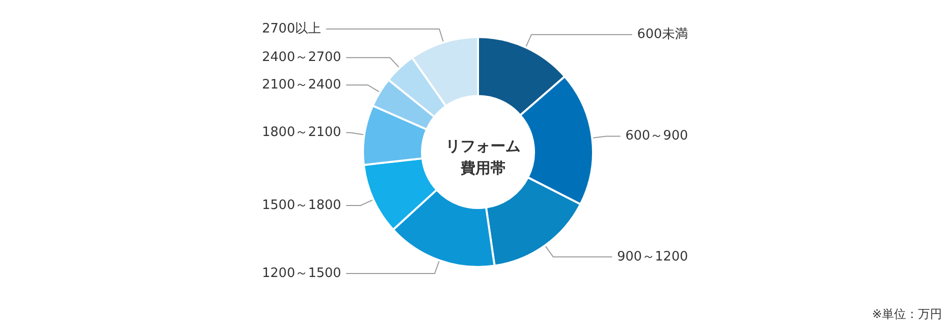  What do you see at coordinates (907, 314) in the screenshot?
I see `text: ※単位：万円` at bounding box center [907, 314].